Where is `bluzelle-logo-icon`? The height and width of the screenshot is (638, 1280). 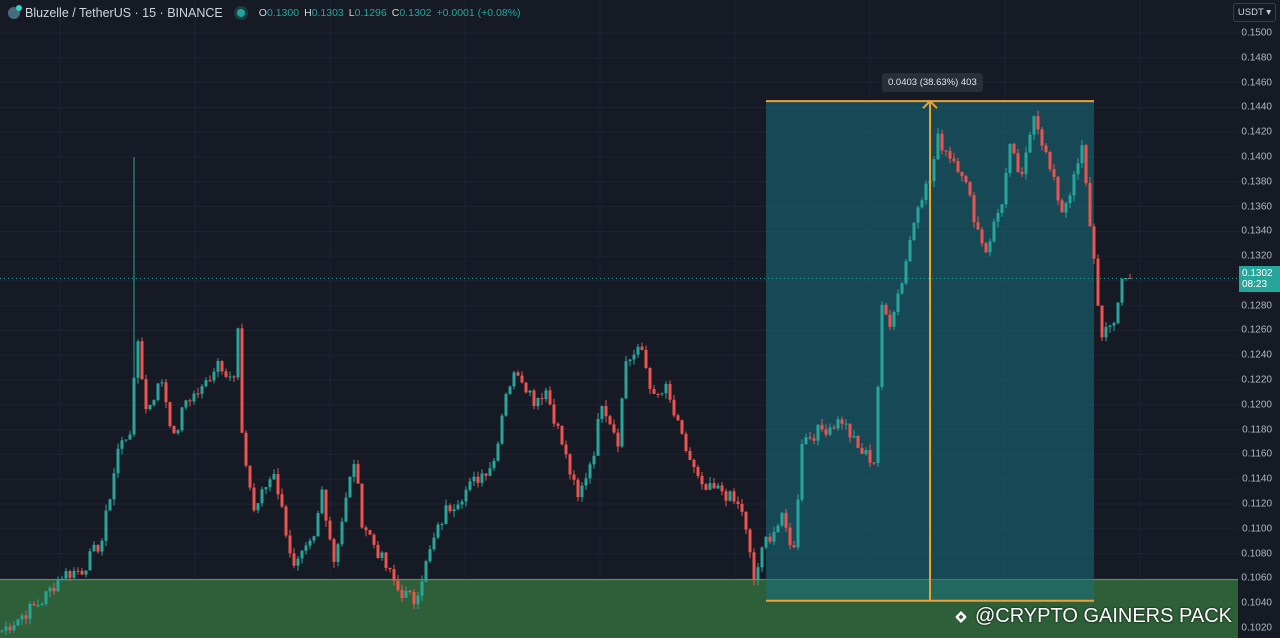
bluzelle-logo-icon is located at coordinates (15, 12).